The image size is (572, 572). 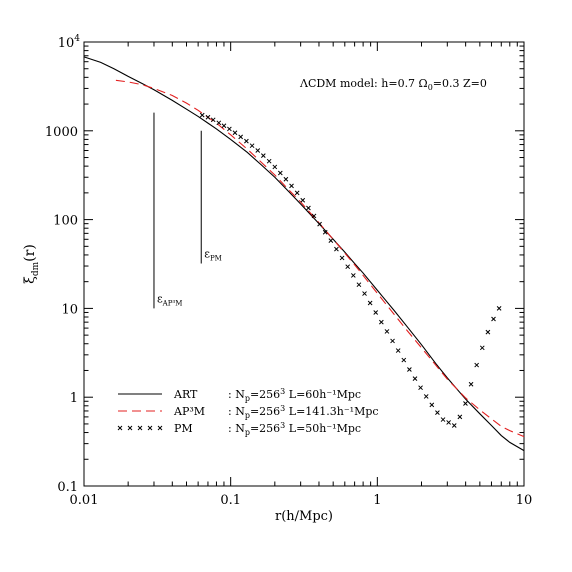 I want to click on softening-label: εAP³M, so click(x=169, y=299).